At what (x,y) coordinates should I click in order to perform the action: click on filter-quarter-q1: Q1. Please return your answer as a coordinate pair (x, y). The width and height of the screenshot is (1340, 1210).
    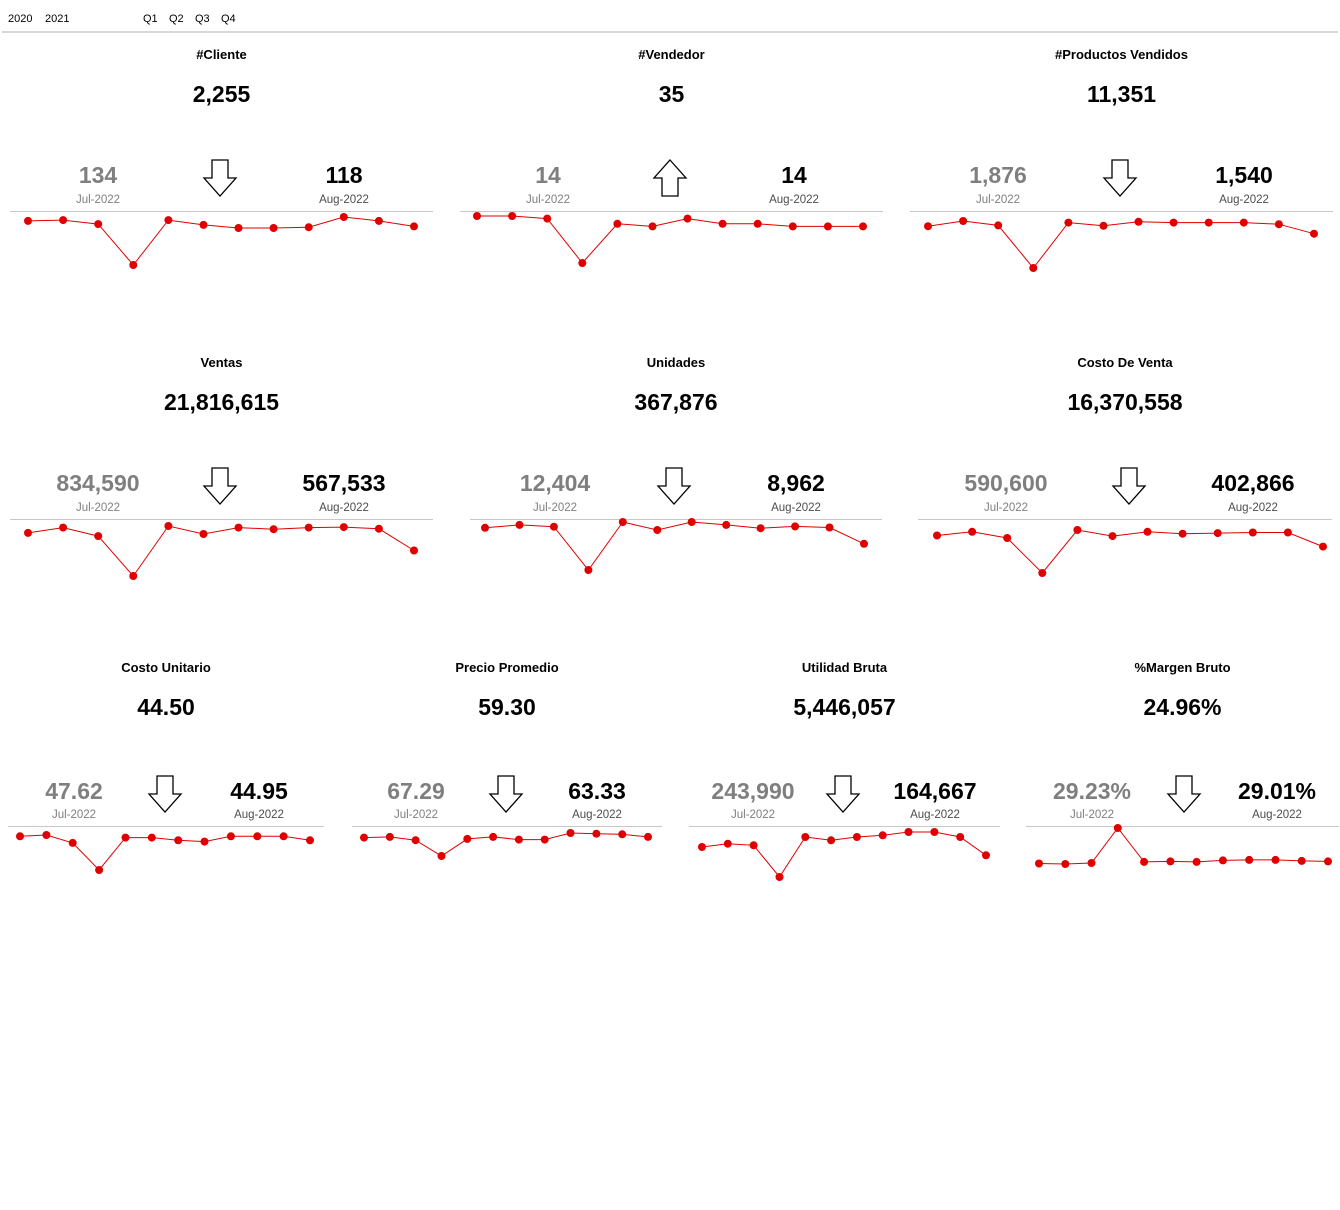
    Looking at the image, I should click on (150, 19).